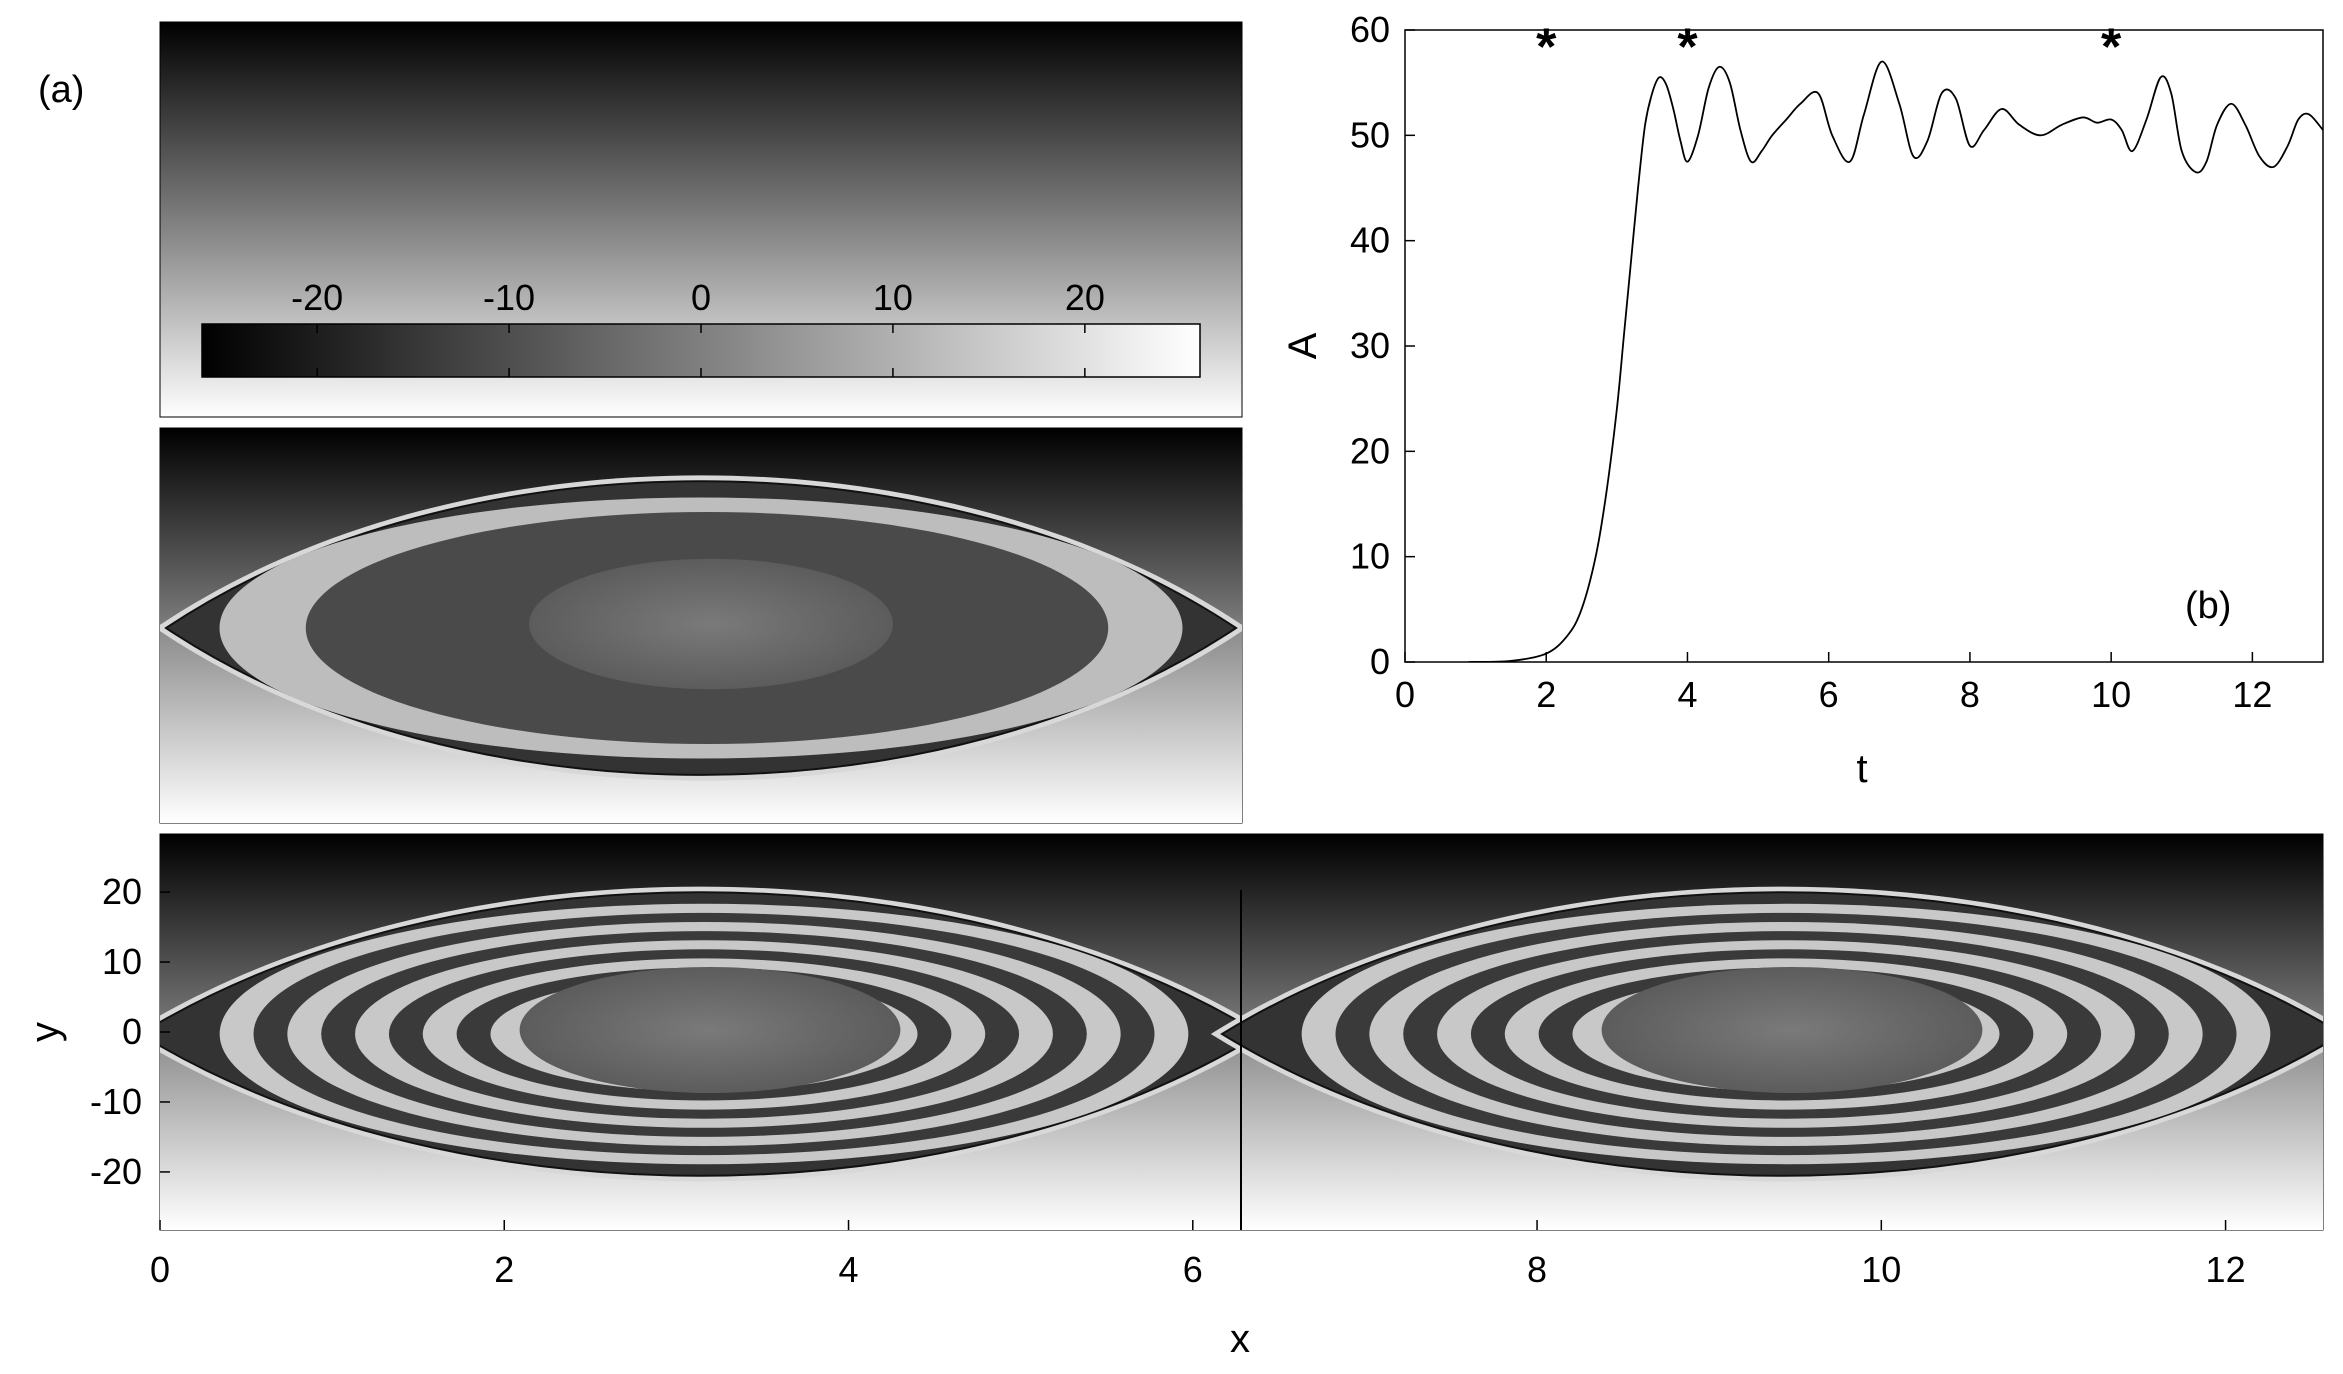 The image size is (2343, 1374). Describe the element at coordinates (1829, 48) in the screenshot. I see `asterisk-markers: * * *` at that location.